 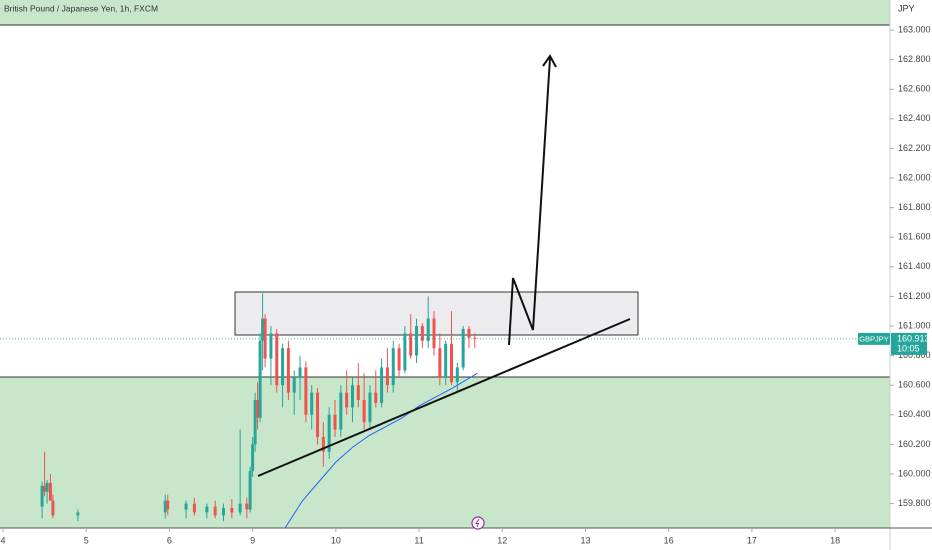 What do you see at coordinates (906, 8) in the screenshot?
I see `currency-label: JPY` at bounding box center [906, 8].